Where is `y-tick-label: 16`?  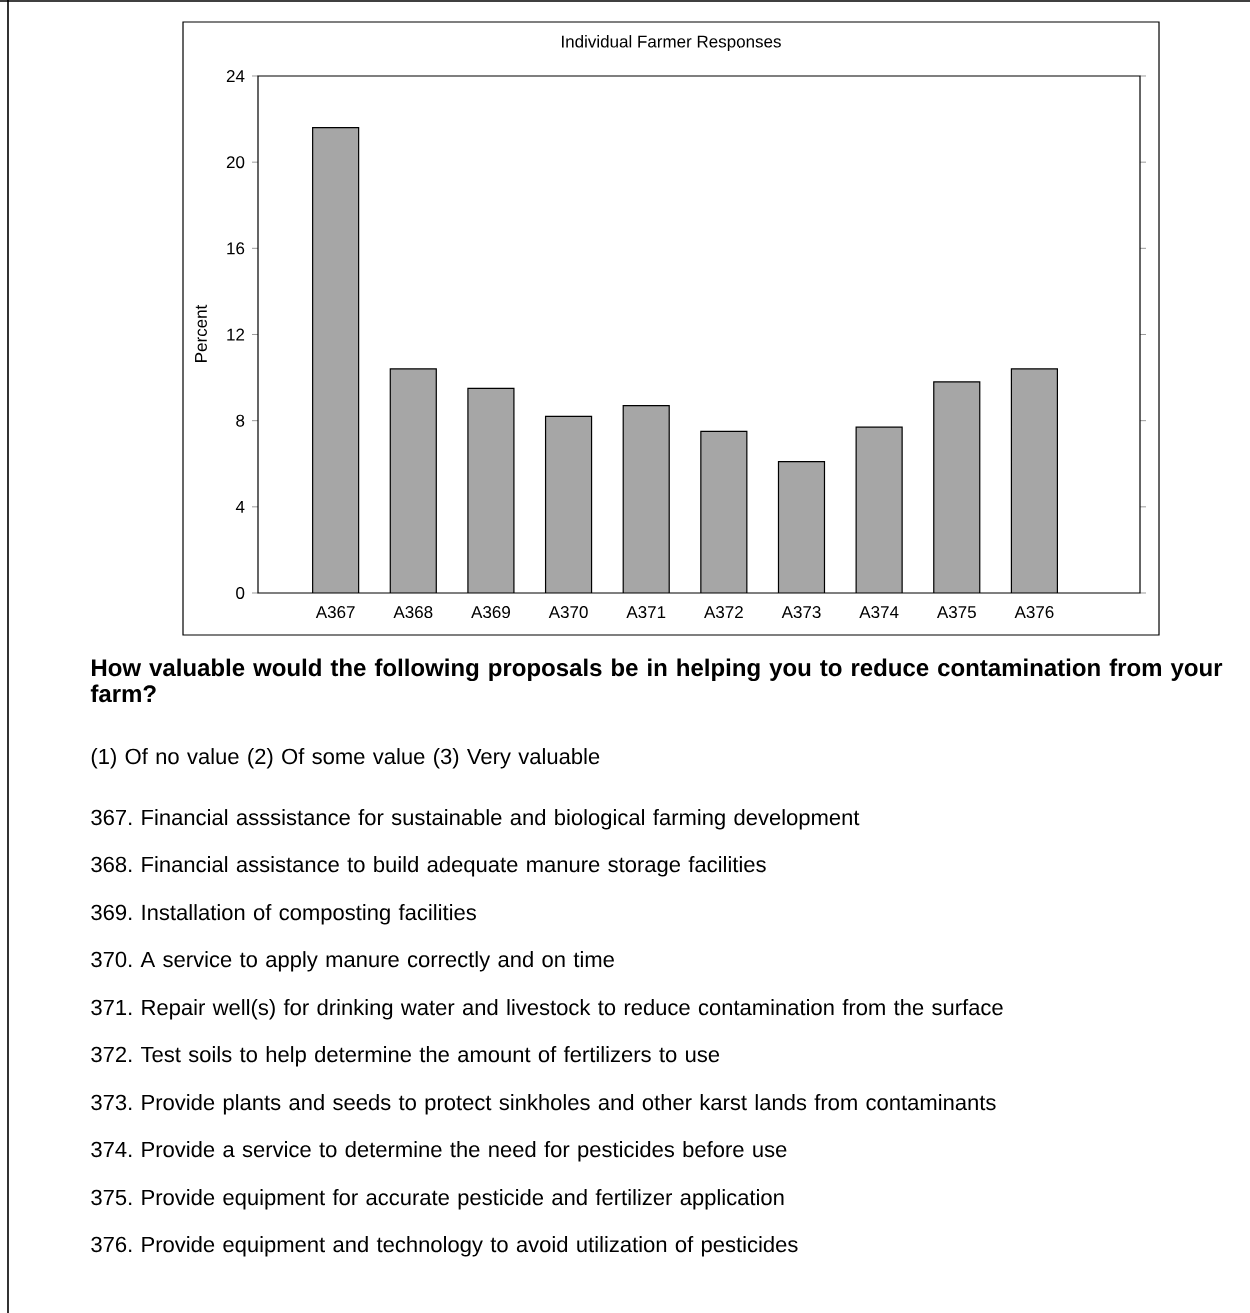 y-tick-label: 16 is located at coordinates (236, 248).